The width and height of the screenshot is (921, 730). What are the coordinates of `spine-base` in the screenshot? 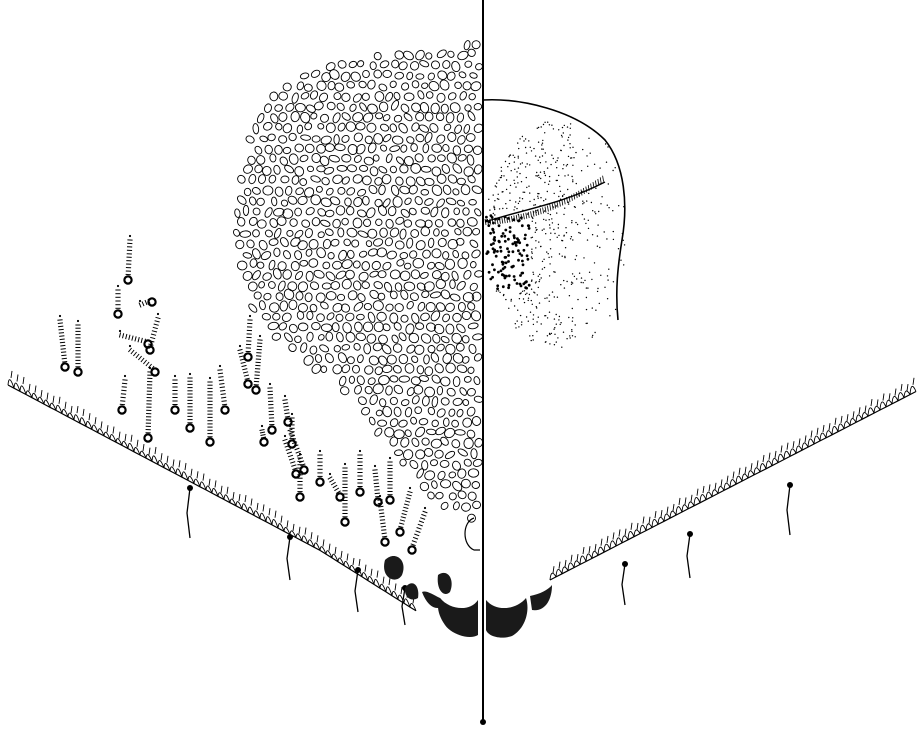 It's located at (358, 570).